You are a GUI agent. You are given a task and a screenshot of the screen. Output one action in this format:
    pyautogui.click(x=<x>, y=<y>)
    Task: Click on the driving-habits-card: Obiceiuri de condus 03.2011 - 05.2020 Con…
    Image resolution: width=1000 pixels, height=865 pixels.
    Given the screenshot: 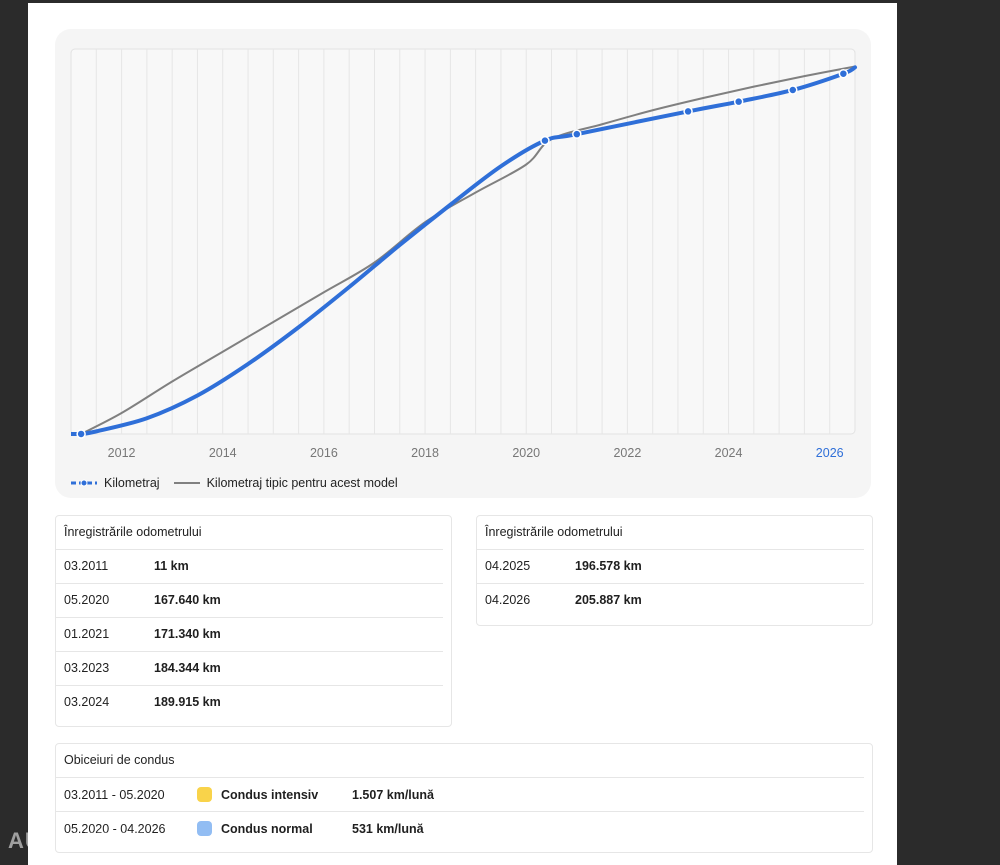 What is the action you would take?
    pyautogui.click(x=464, y=798)
    